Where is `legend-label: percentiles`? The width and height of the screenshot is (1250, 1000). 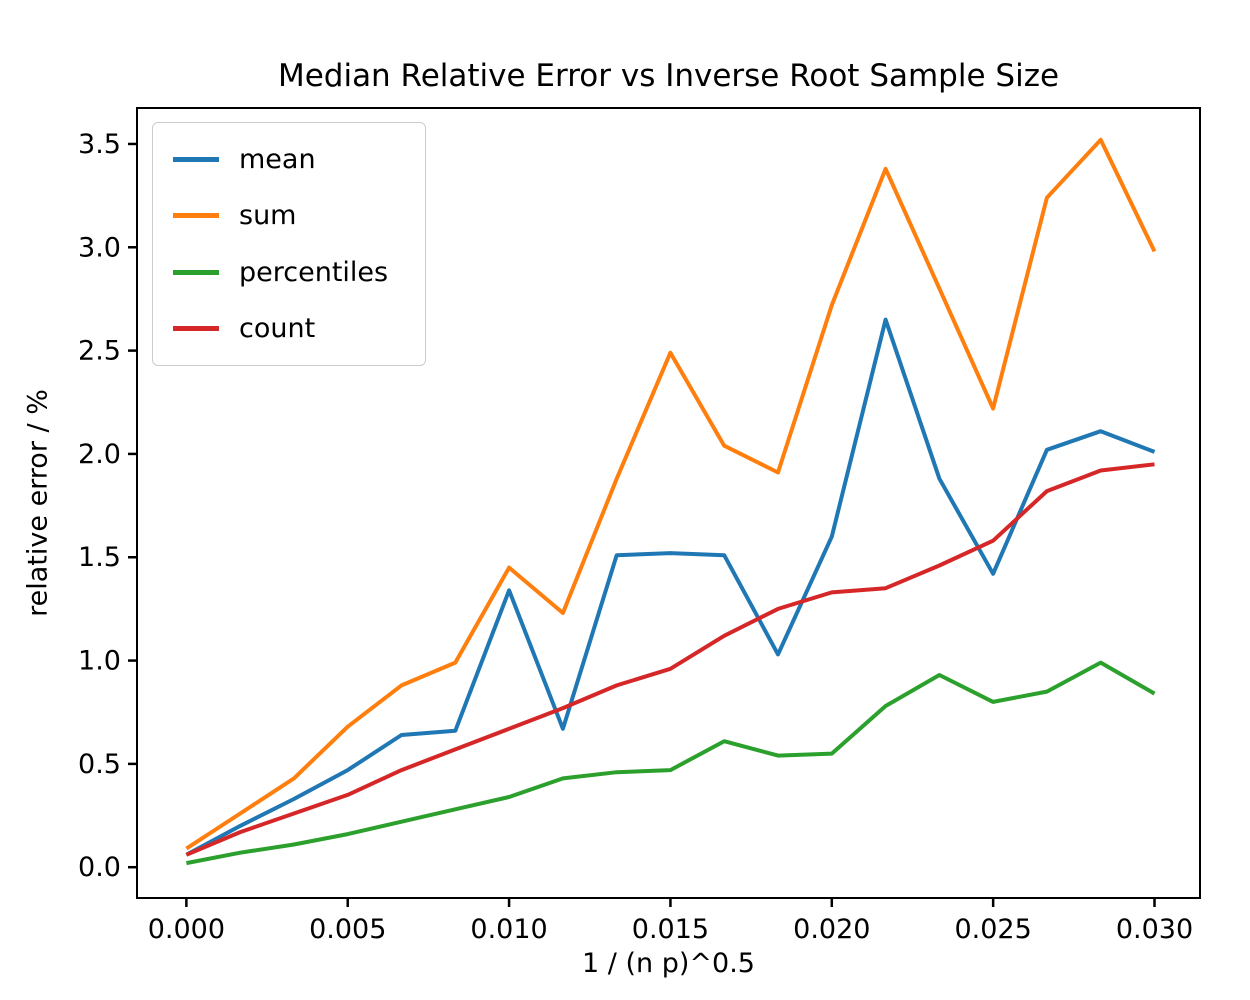 legend-label: percentiles is located at coordinates (314, 272).